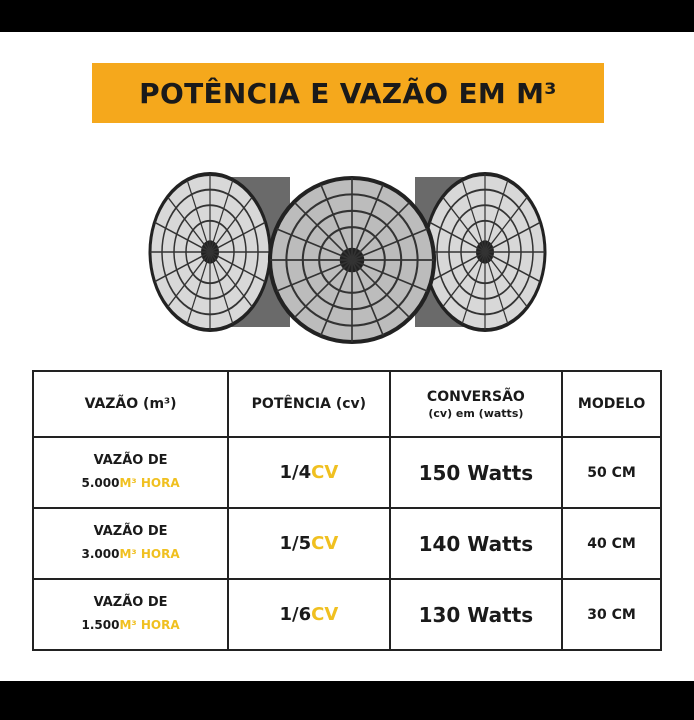  I want to click on top-black-bar, so click(347, 16).